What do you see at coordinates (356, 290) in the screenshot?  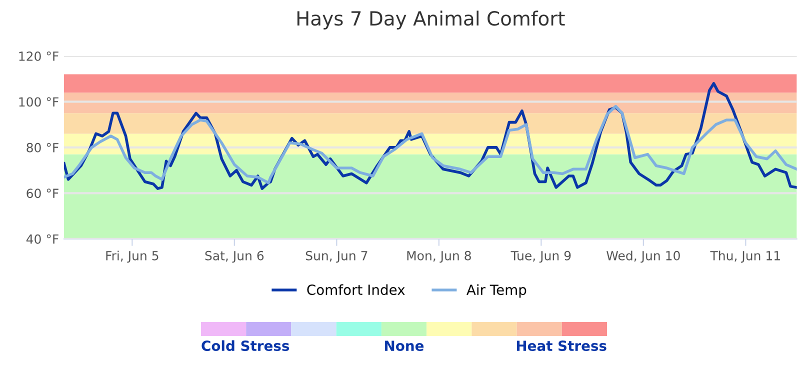 I see `legend-label: Comfort Index` at bounding box center [356, 290].